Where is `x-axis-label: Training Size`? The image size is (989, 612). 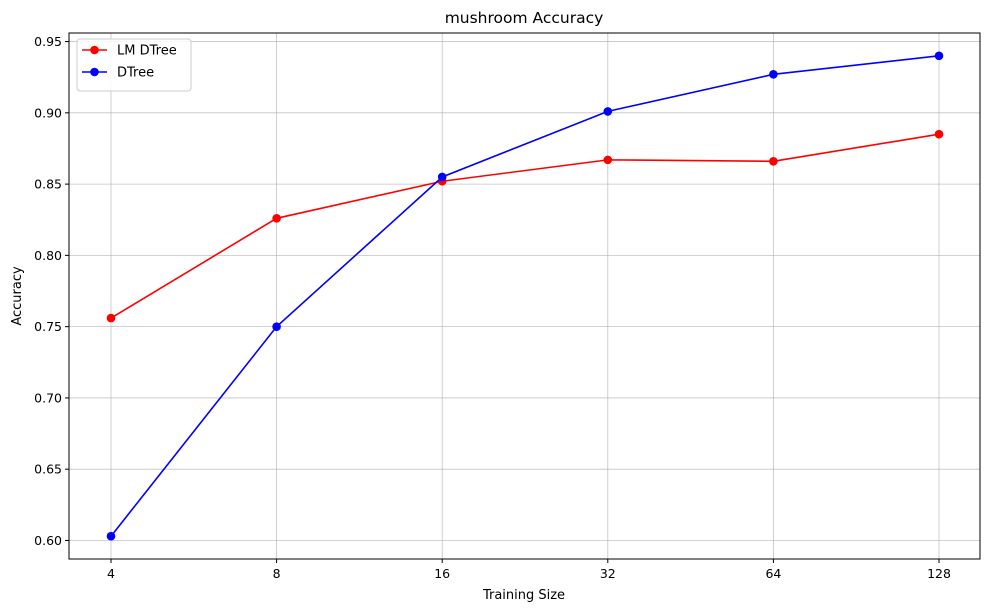
x-axis-label: Training Size is located at coordinates (523, 595).